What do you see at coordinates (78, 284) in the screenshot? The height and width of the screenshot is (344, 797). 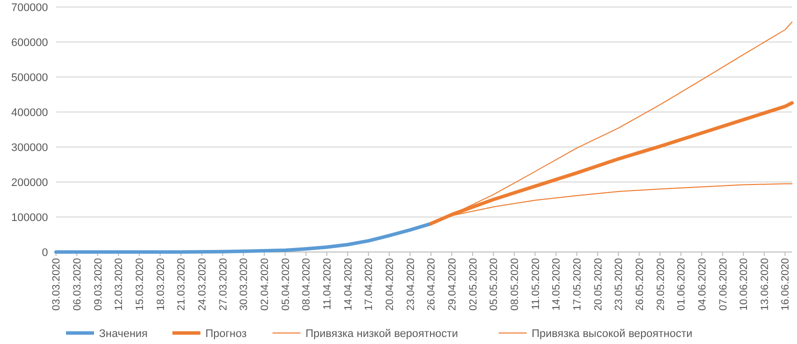 I see `x-tick-label: 06.03.2020` at bounding box center [78, 284].